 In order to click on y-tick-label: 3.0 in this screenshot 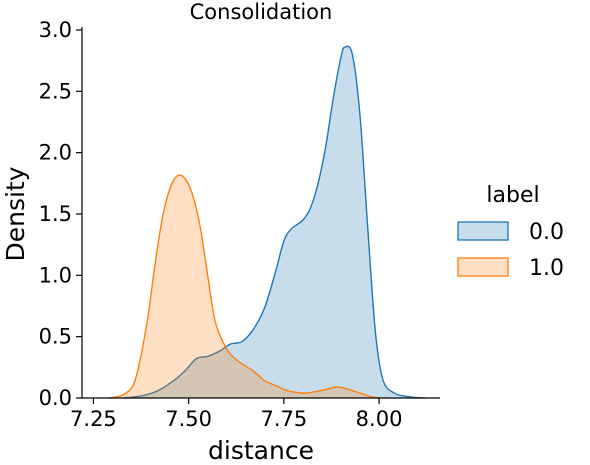, I will do `click(55, 30)`.